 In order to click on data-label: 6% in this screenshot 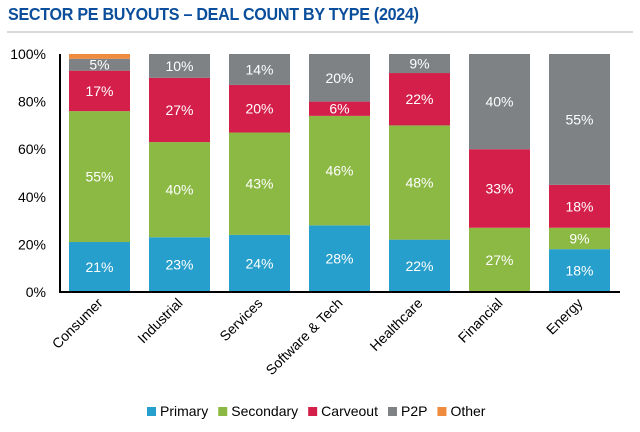, I will do `click(339, 109)`.